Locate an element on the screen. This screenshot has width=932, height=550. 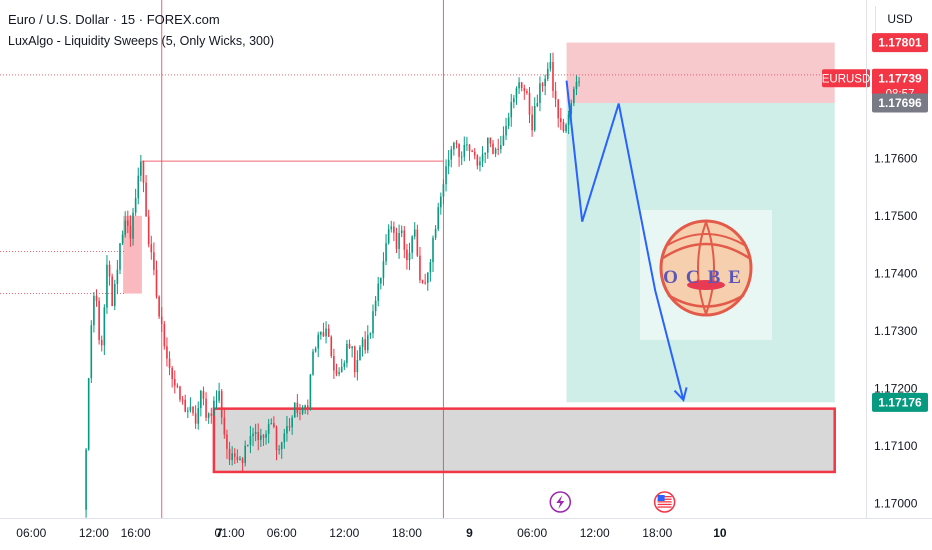
projection-path-line is located at coordinates (625, 240).